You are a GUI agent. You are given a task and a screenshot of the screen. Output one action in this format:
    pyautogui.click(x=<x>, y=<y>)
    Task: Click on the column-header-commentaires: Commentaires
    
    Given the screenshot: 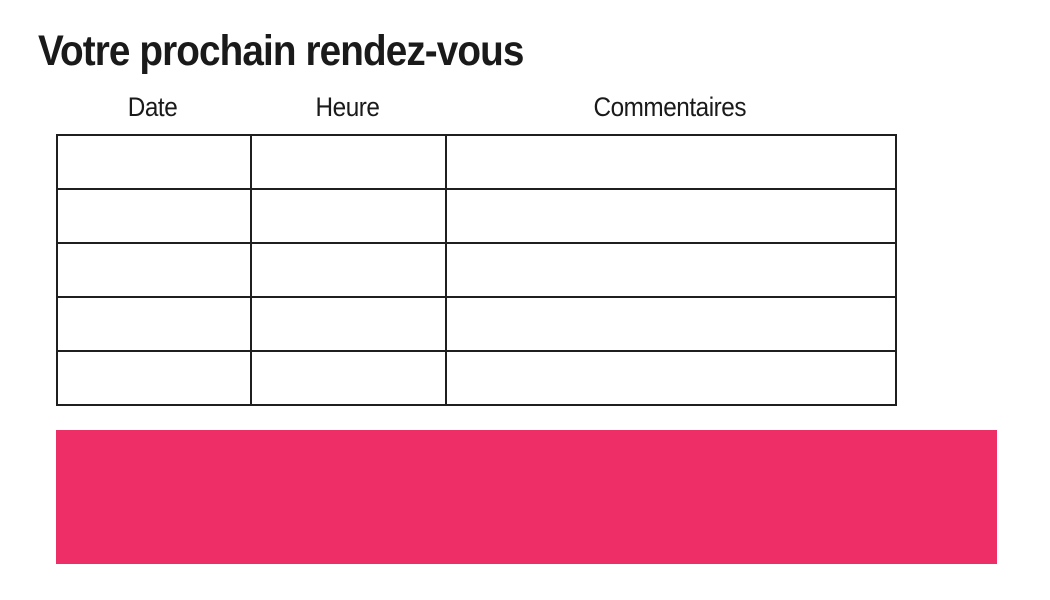 What is the action you would take?
    pyautogui.click(x=670, y=107)
    